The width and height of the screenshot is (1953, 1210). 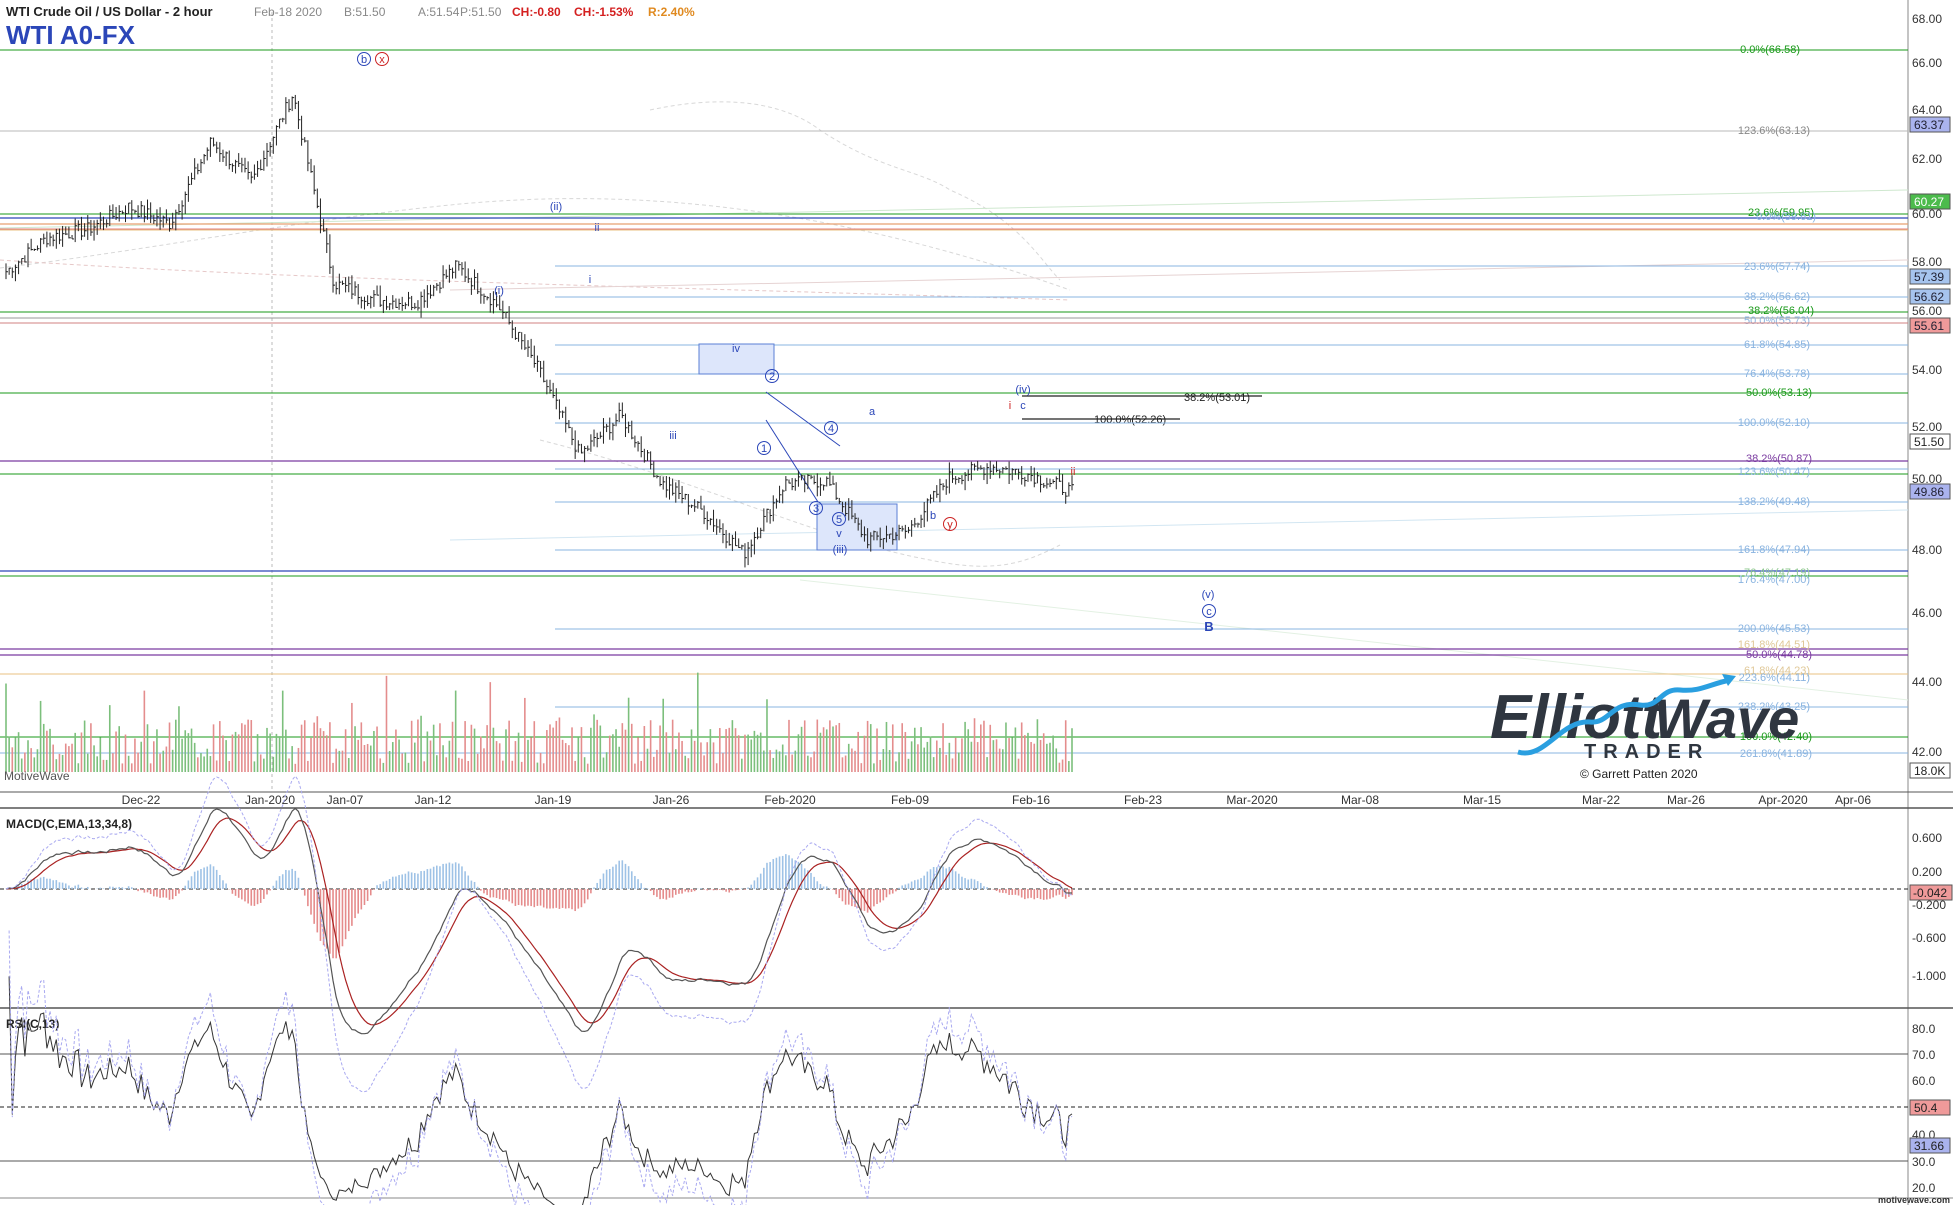 What do you see at coordinates (433, 800) in the screenshot?
I see `time-tick: Jan-12` at bounding box center [433, 800].